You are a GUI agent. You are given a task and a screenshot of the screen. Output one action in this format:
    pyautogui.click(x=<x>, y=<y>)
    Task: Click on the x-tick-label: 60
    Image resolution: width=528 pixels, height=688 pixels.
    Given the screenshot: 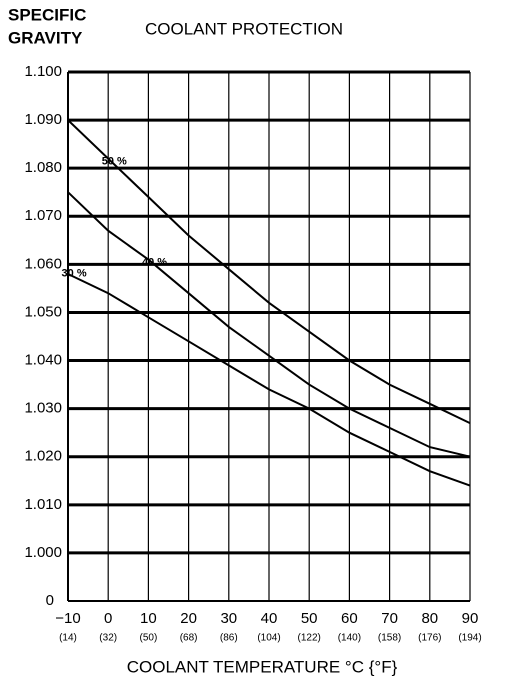 What is the action you would take?
    pyautogui.click(x=349, y=618)
    